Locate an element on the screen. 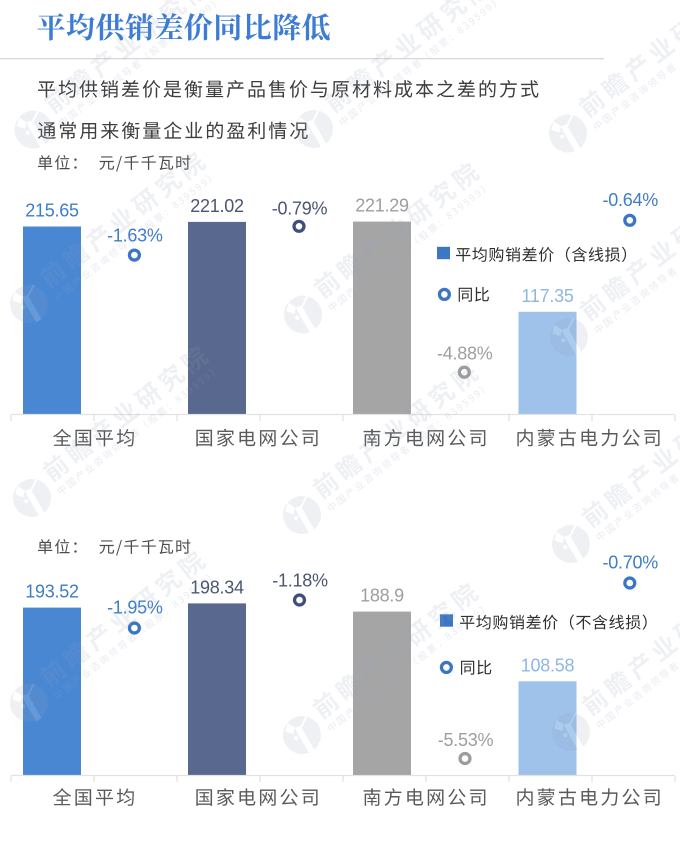 This screenshot has width=680, height=842. svg-text: 198.34 is located at coordinates (217, 587).